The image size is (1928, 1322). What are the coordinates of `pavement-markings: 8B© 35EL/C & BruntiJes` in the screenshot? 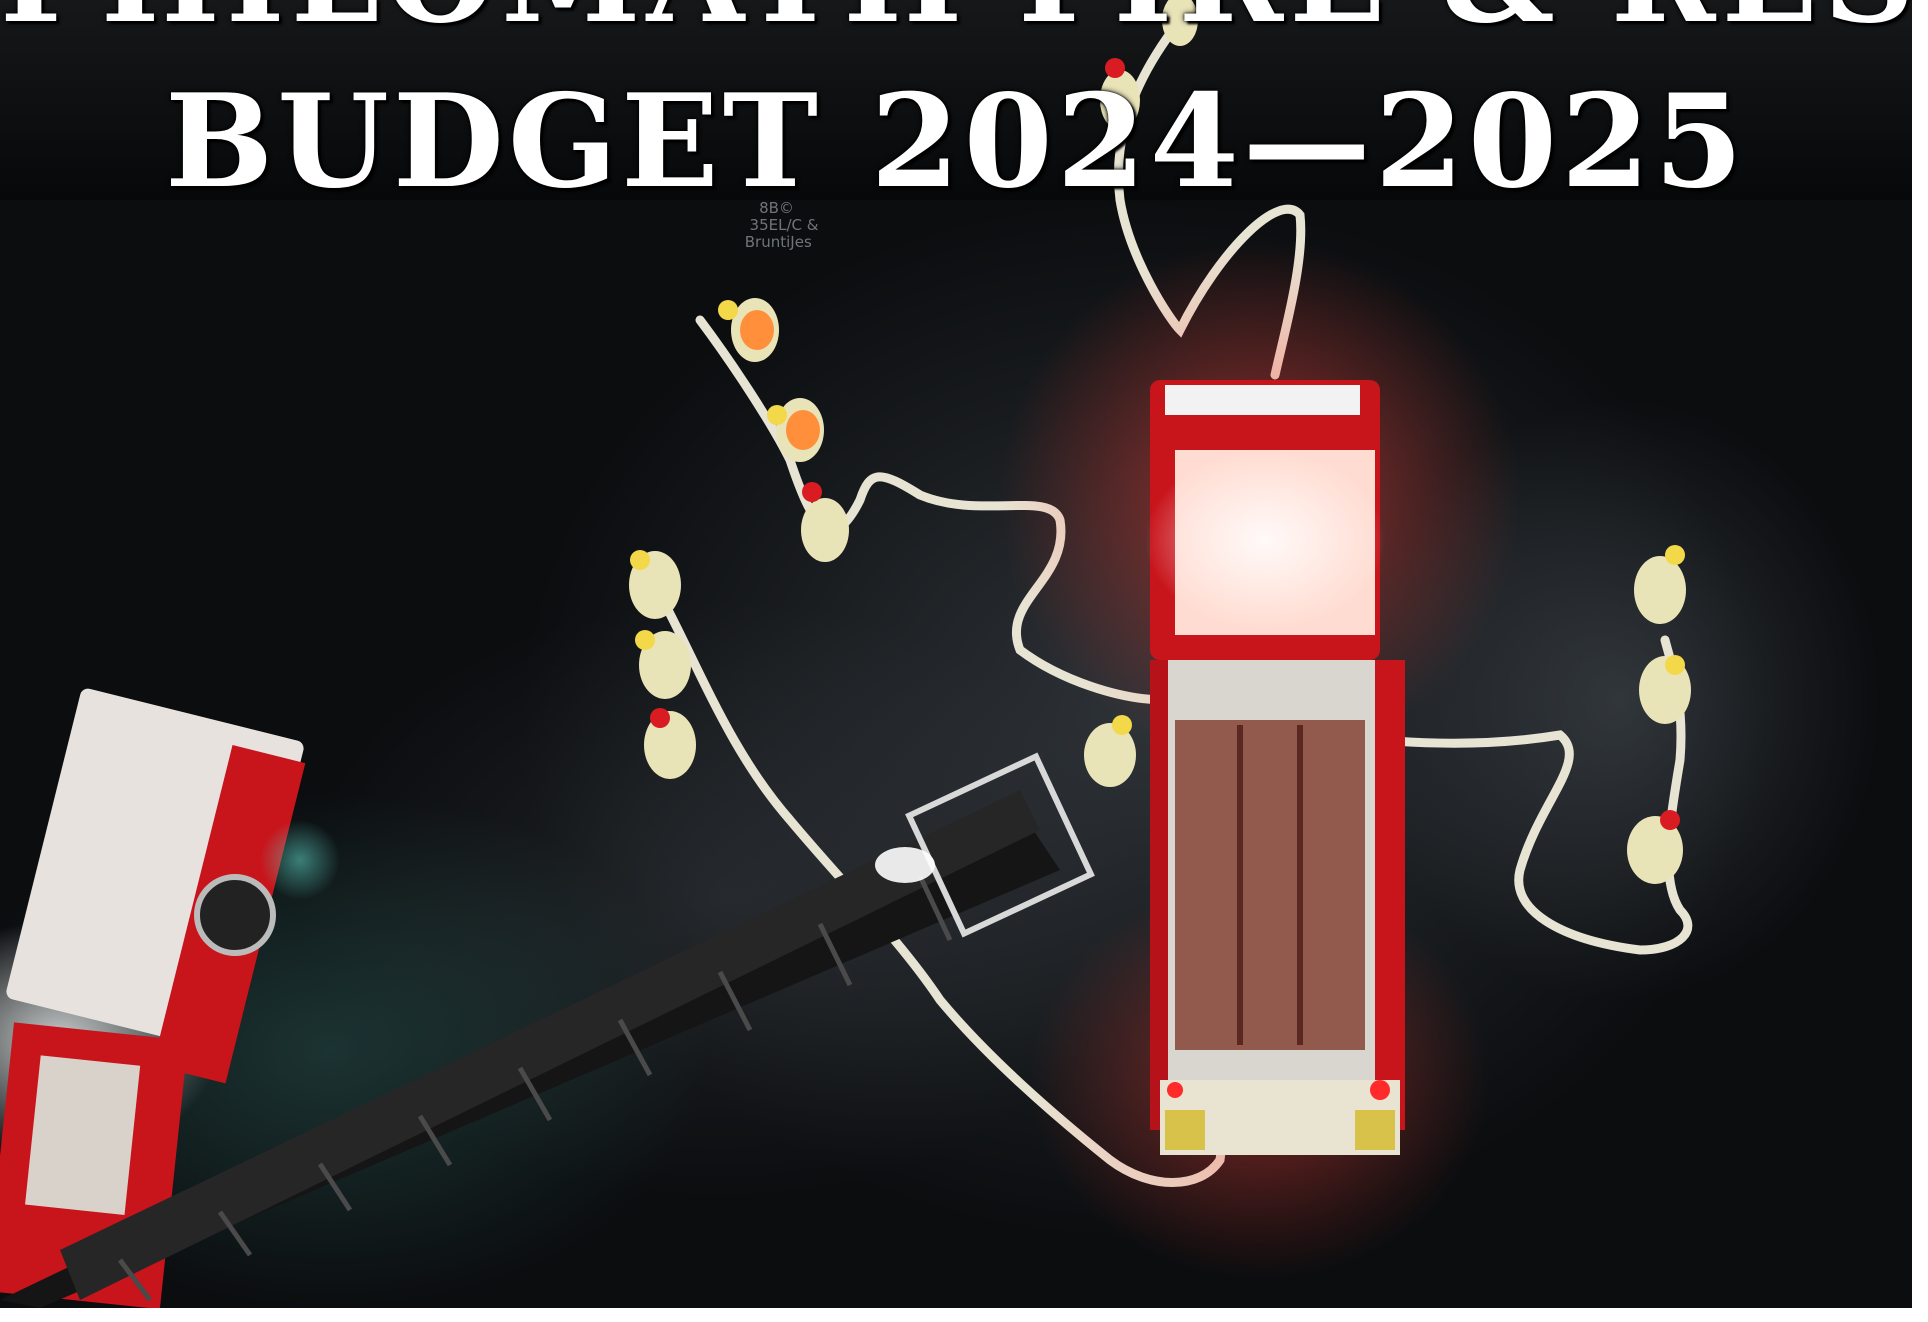 It's located at (781, 225).